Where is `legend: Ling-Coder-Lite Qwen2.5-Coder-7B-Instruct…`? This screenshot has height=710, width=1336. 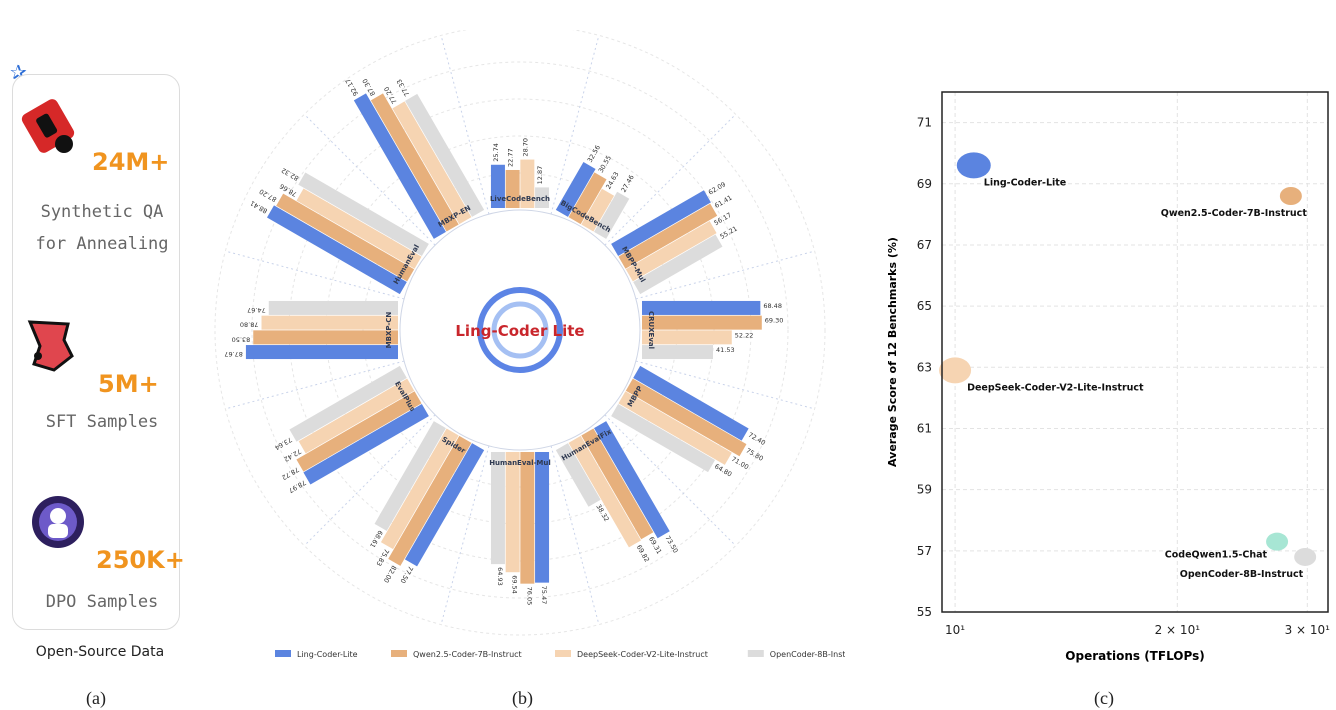
legend: Ling-Coder-Lite Qwen2.5-Coder-7B-Instruct… is located at coordinates (560, 654).